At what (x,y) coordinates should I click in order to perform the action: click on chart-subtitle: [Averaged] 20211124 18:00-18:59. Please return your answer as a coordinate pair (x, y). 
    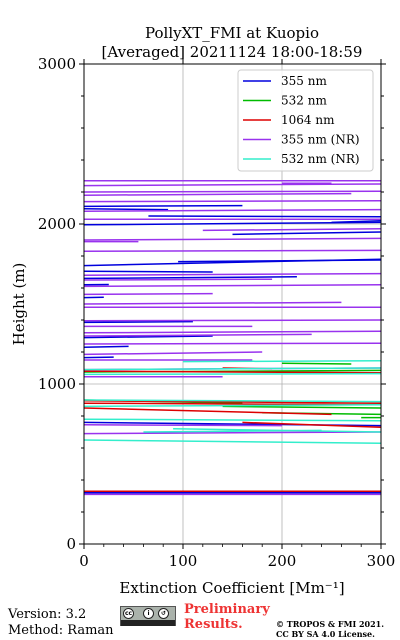
    Looking at the image, I should click on (232, 52).